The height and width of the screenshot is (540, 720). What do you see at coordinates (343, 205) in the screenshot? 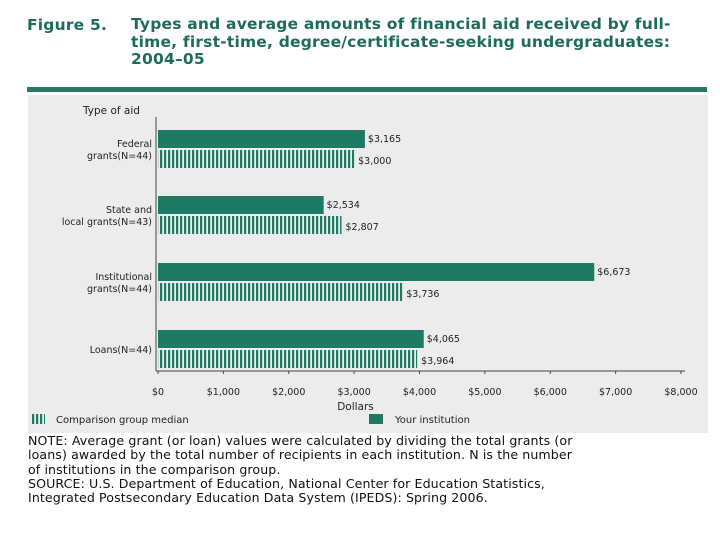
I see `data-label-your-institution: $2,534` at bounding box center [343, 205].